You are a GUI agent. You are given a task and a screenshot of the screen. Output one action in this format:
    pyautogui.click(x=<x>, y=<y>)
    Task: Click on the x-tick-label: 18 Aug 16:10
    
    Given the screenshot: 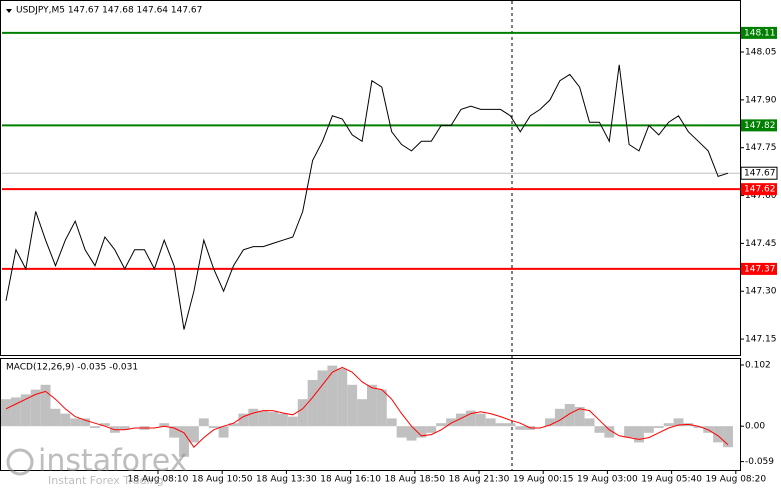 What is the action you would take?
    pyautogui.click(x=350, y=480)
    